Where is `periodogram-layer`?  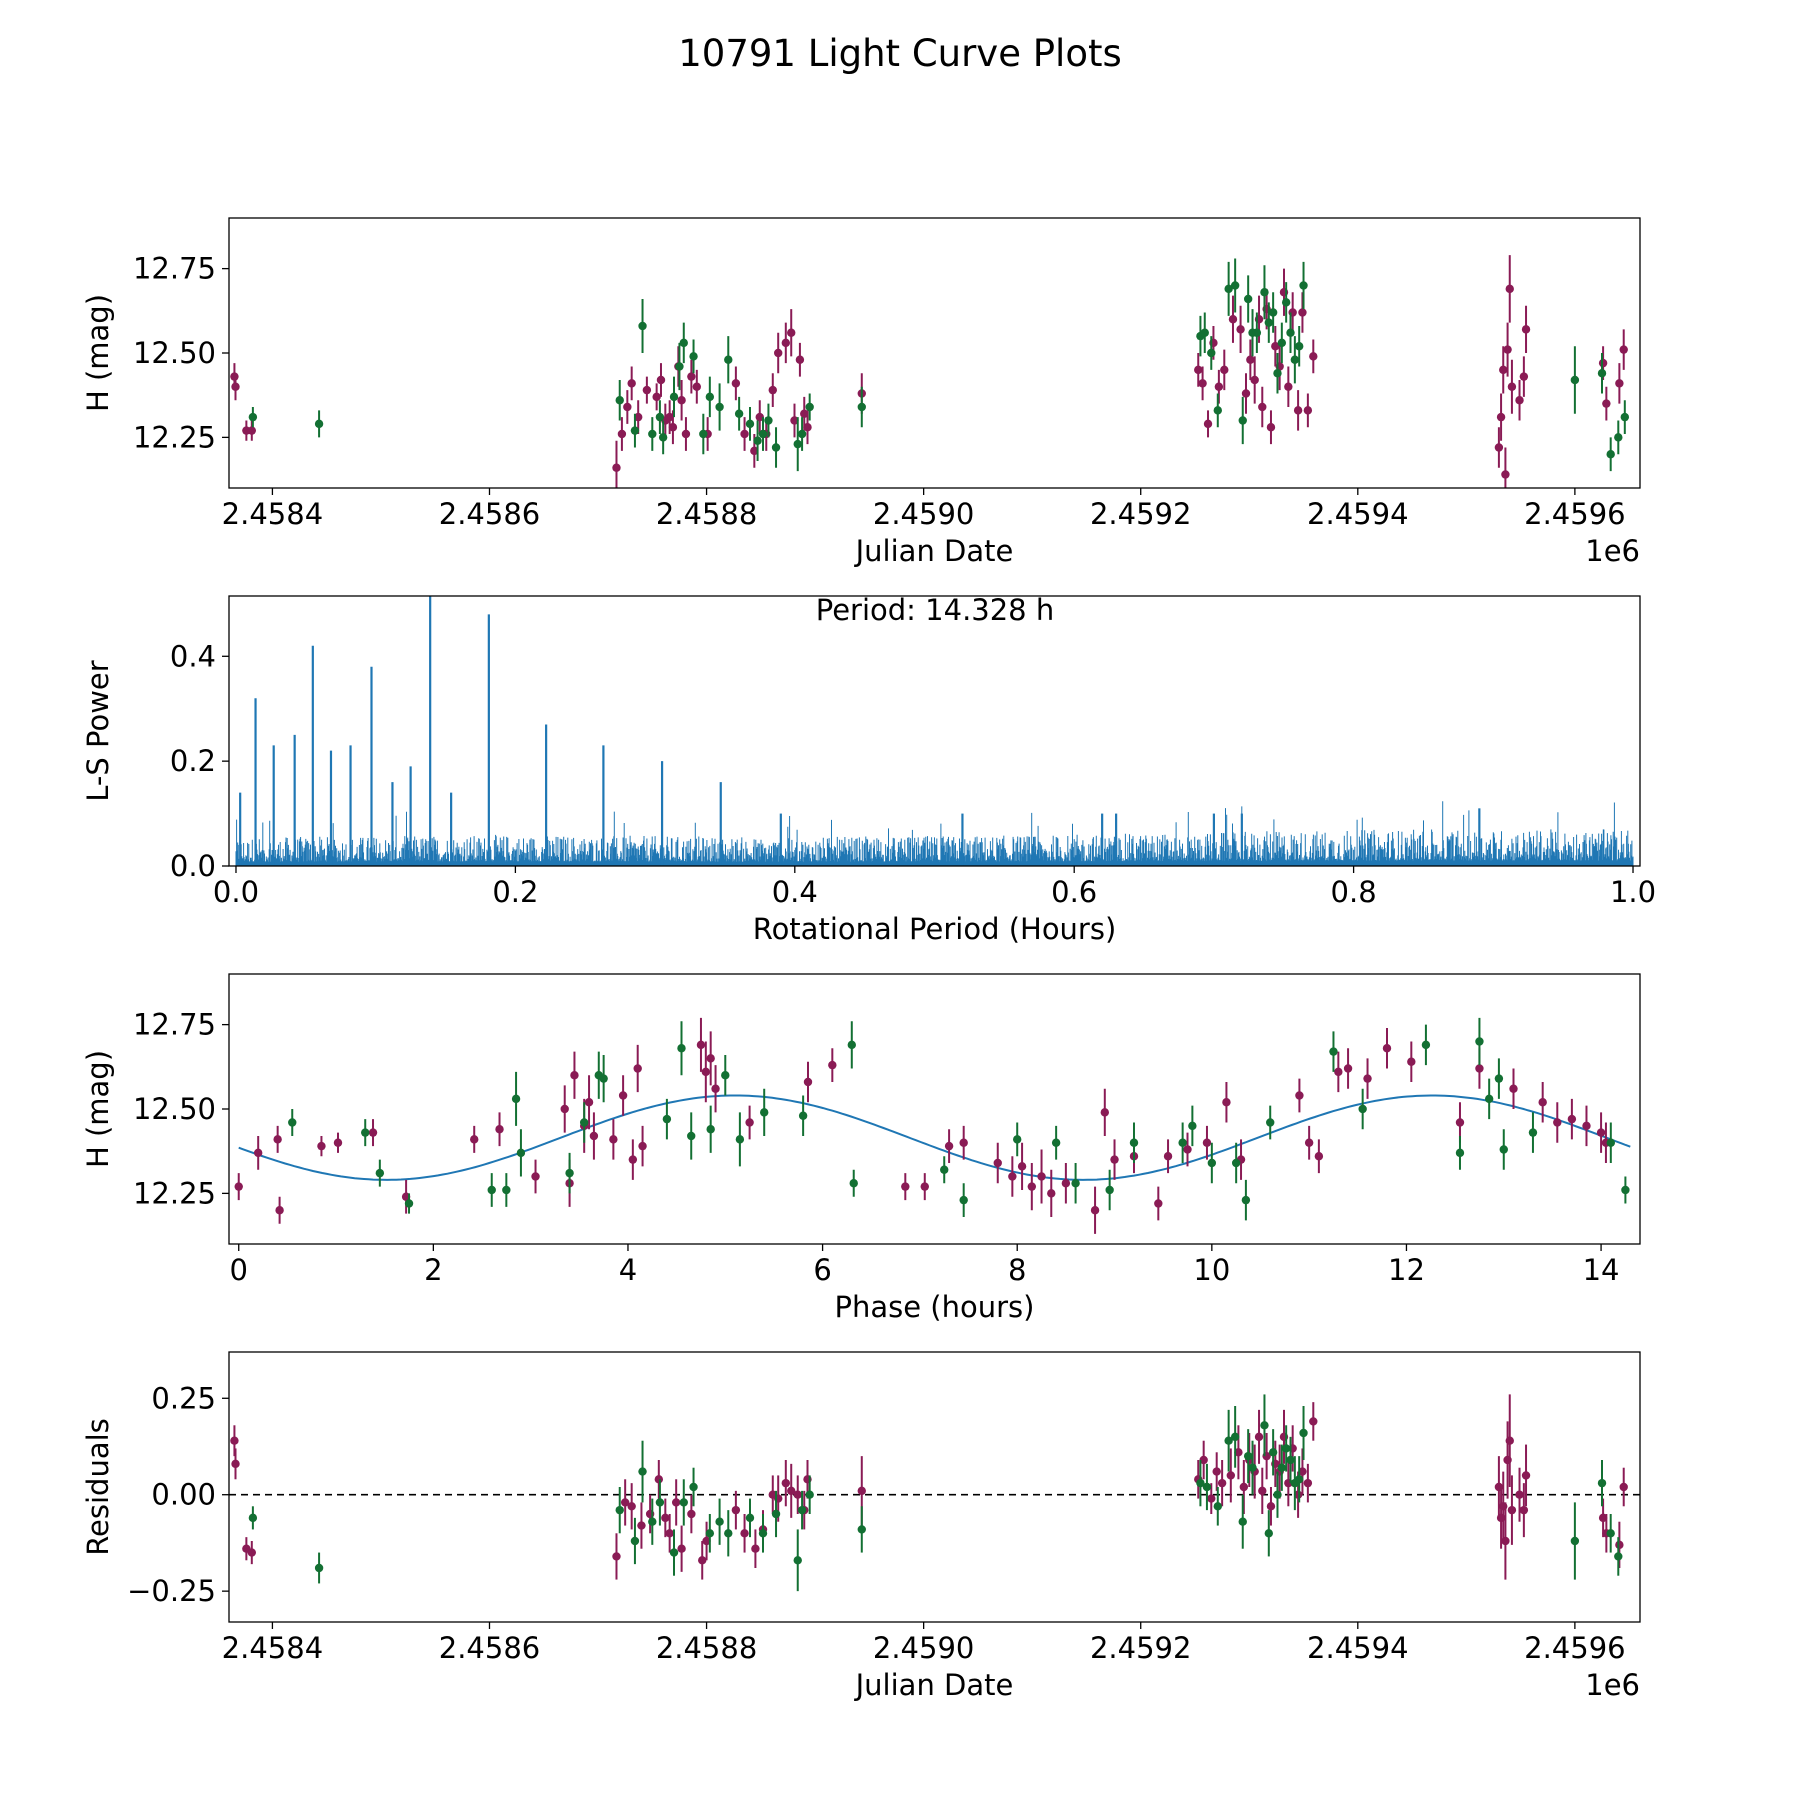
periodogram-layer is located at coordinates (934, 731).